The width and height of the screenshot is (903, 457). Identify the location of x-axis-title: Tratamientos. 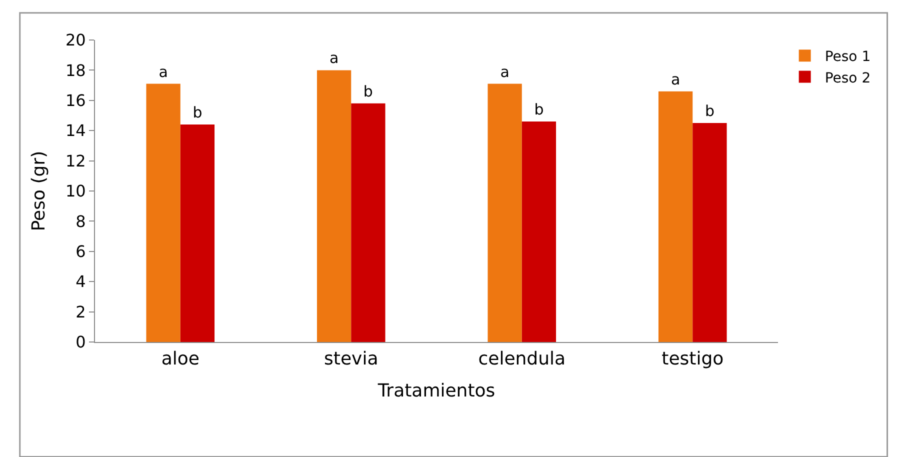
(436, 391).